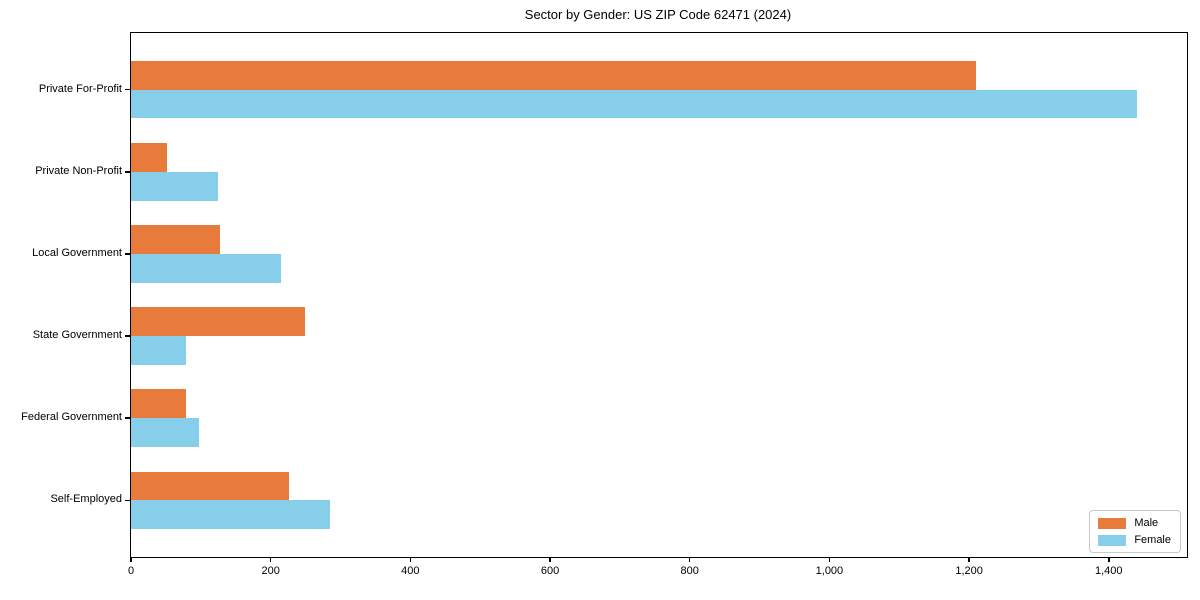 This screenshot has height=600, width=1200. What do you see at coordinates (1112, 523) in the screenshot?
I see `legend-swatch-male` at bounding box center [1112, 523].